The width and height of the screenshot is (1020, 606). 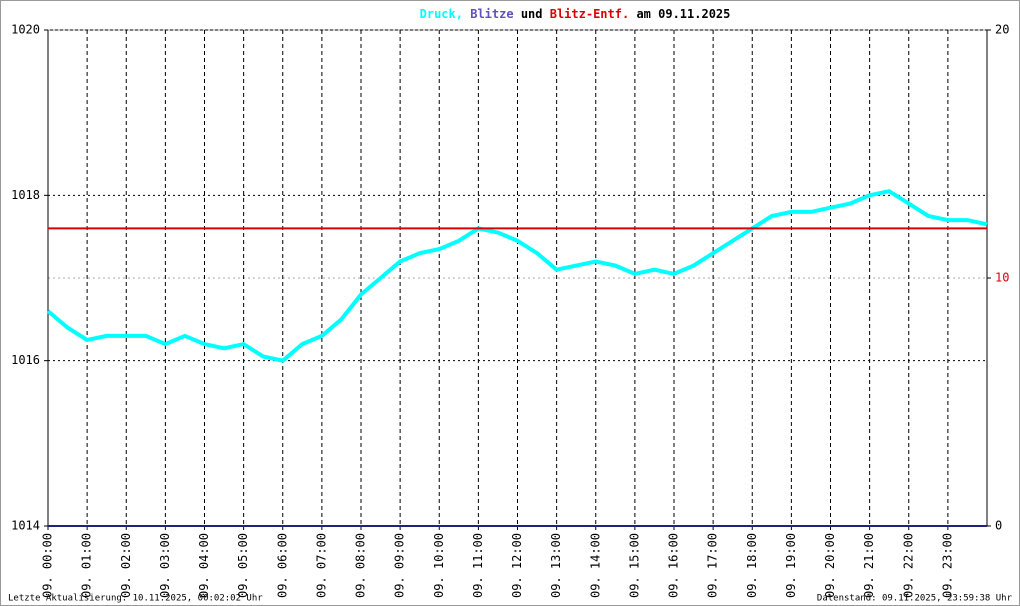 What do you see at coordinates (595, 565) in the screenshot?
I see `x-tick-label: 09. 14:00` at bounding box center [595, 565].